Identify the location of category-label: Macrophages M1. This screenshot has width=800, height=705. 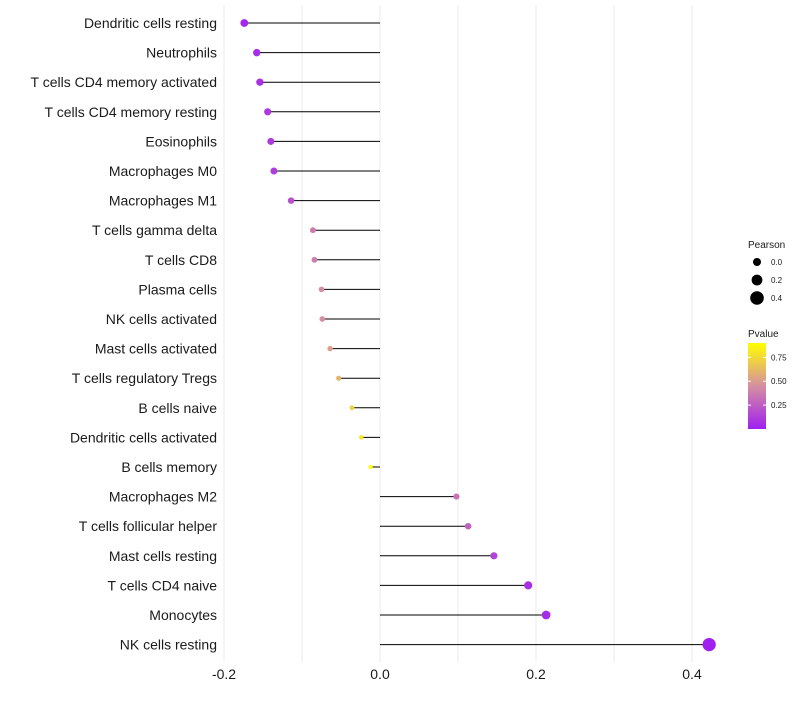
(163, 201).